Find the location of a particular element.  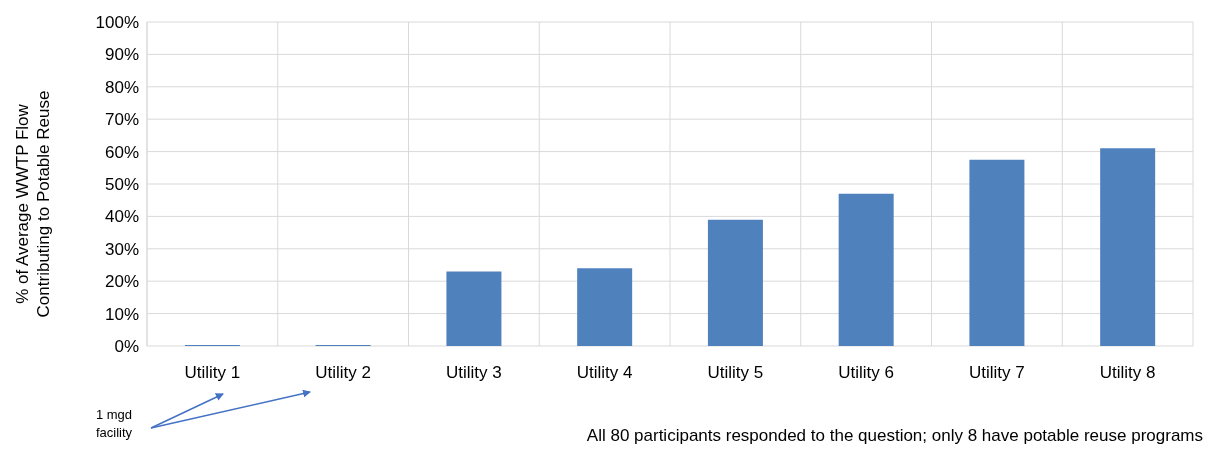

x-tick-label: Utility 7 is located at coordinates (997, 373).